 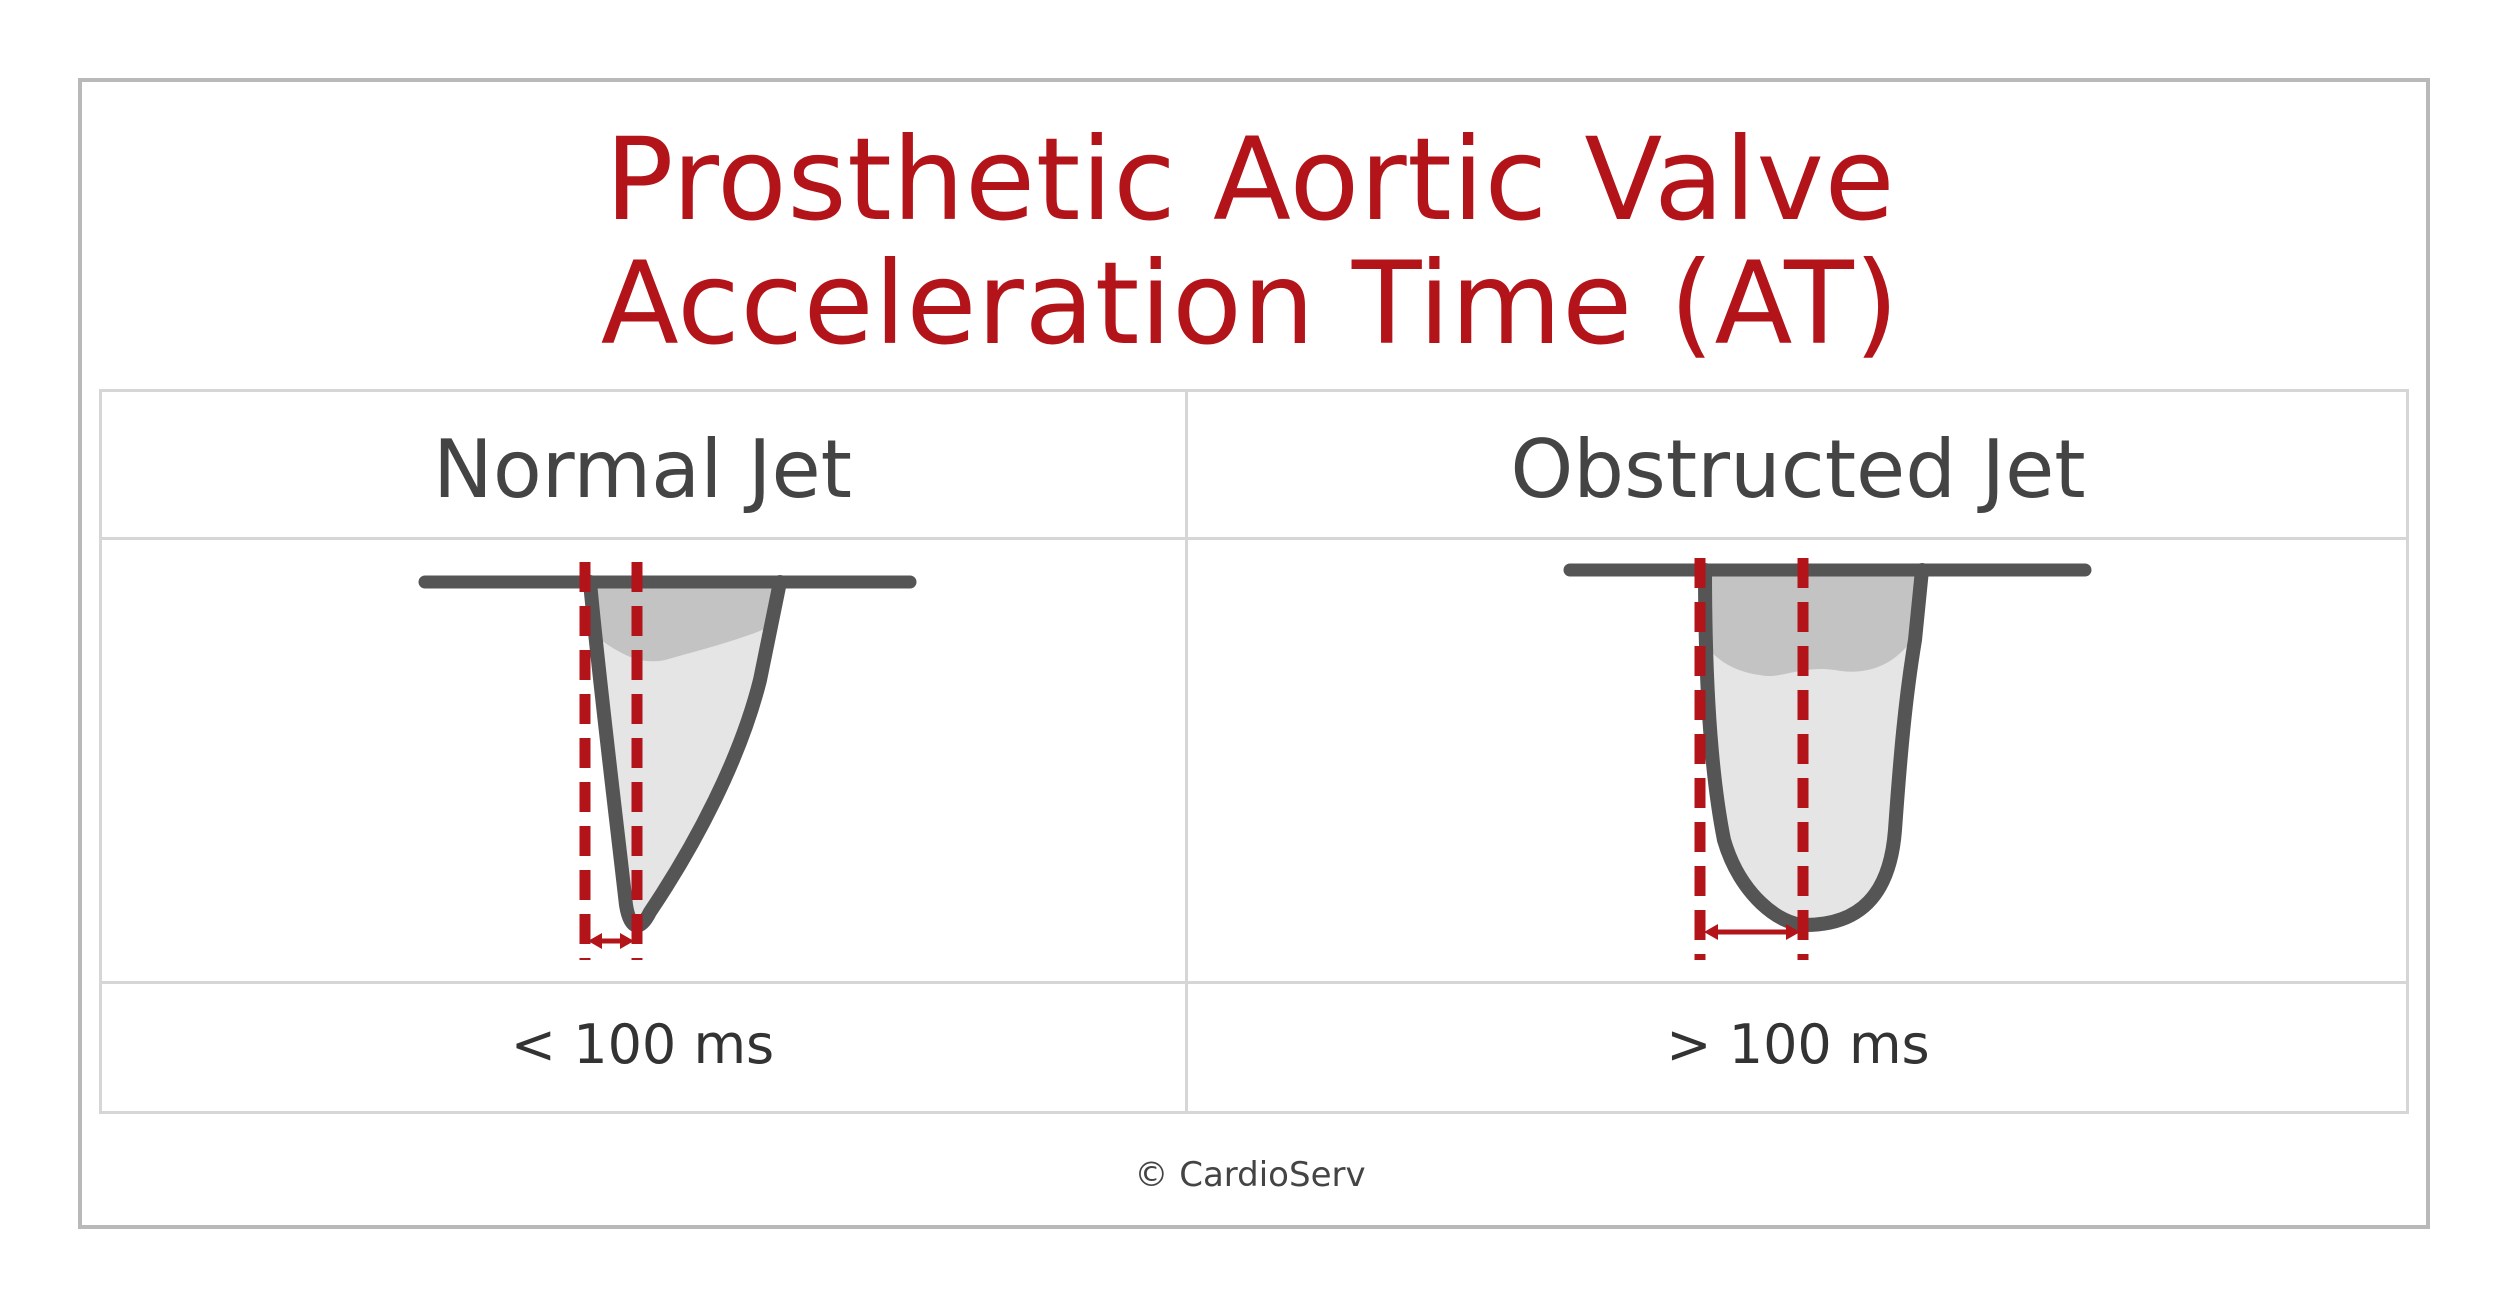 I want to click on title-line-1: Prosthetic Aortic Valve, so click(x=1250, y=179).